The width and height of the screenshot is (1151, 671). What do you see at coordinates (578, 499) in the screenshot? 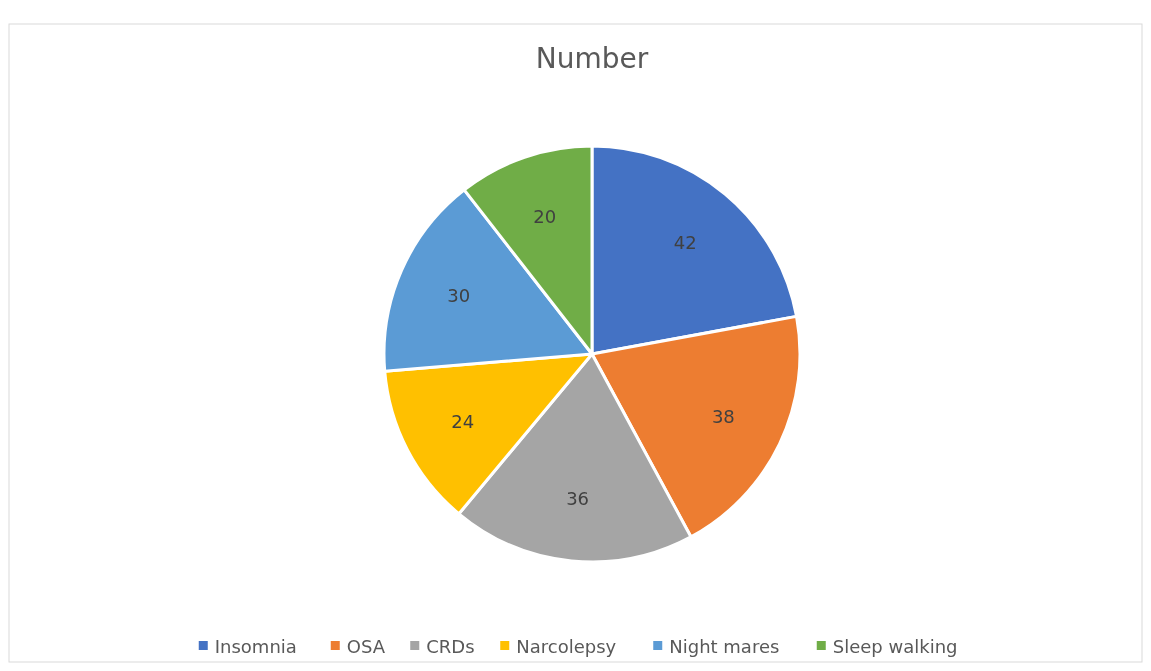
I see `data-label: 36` at bounding box center [578, 499].